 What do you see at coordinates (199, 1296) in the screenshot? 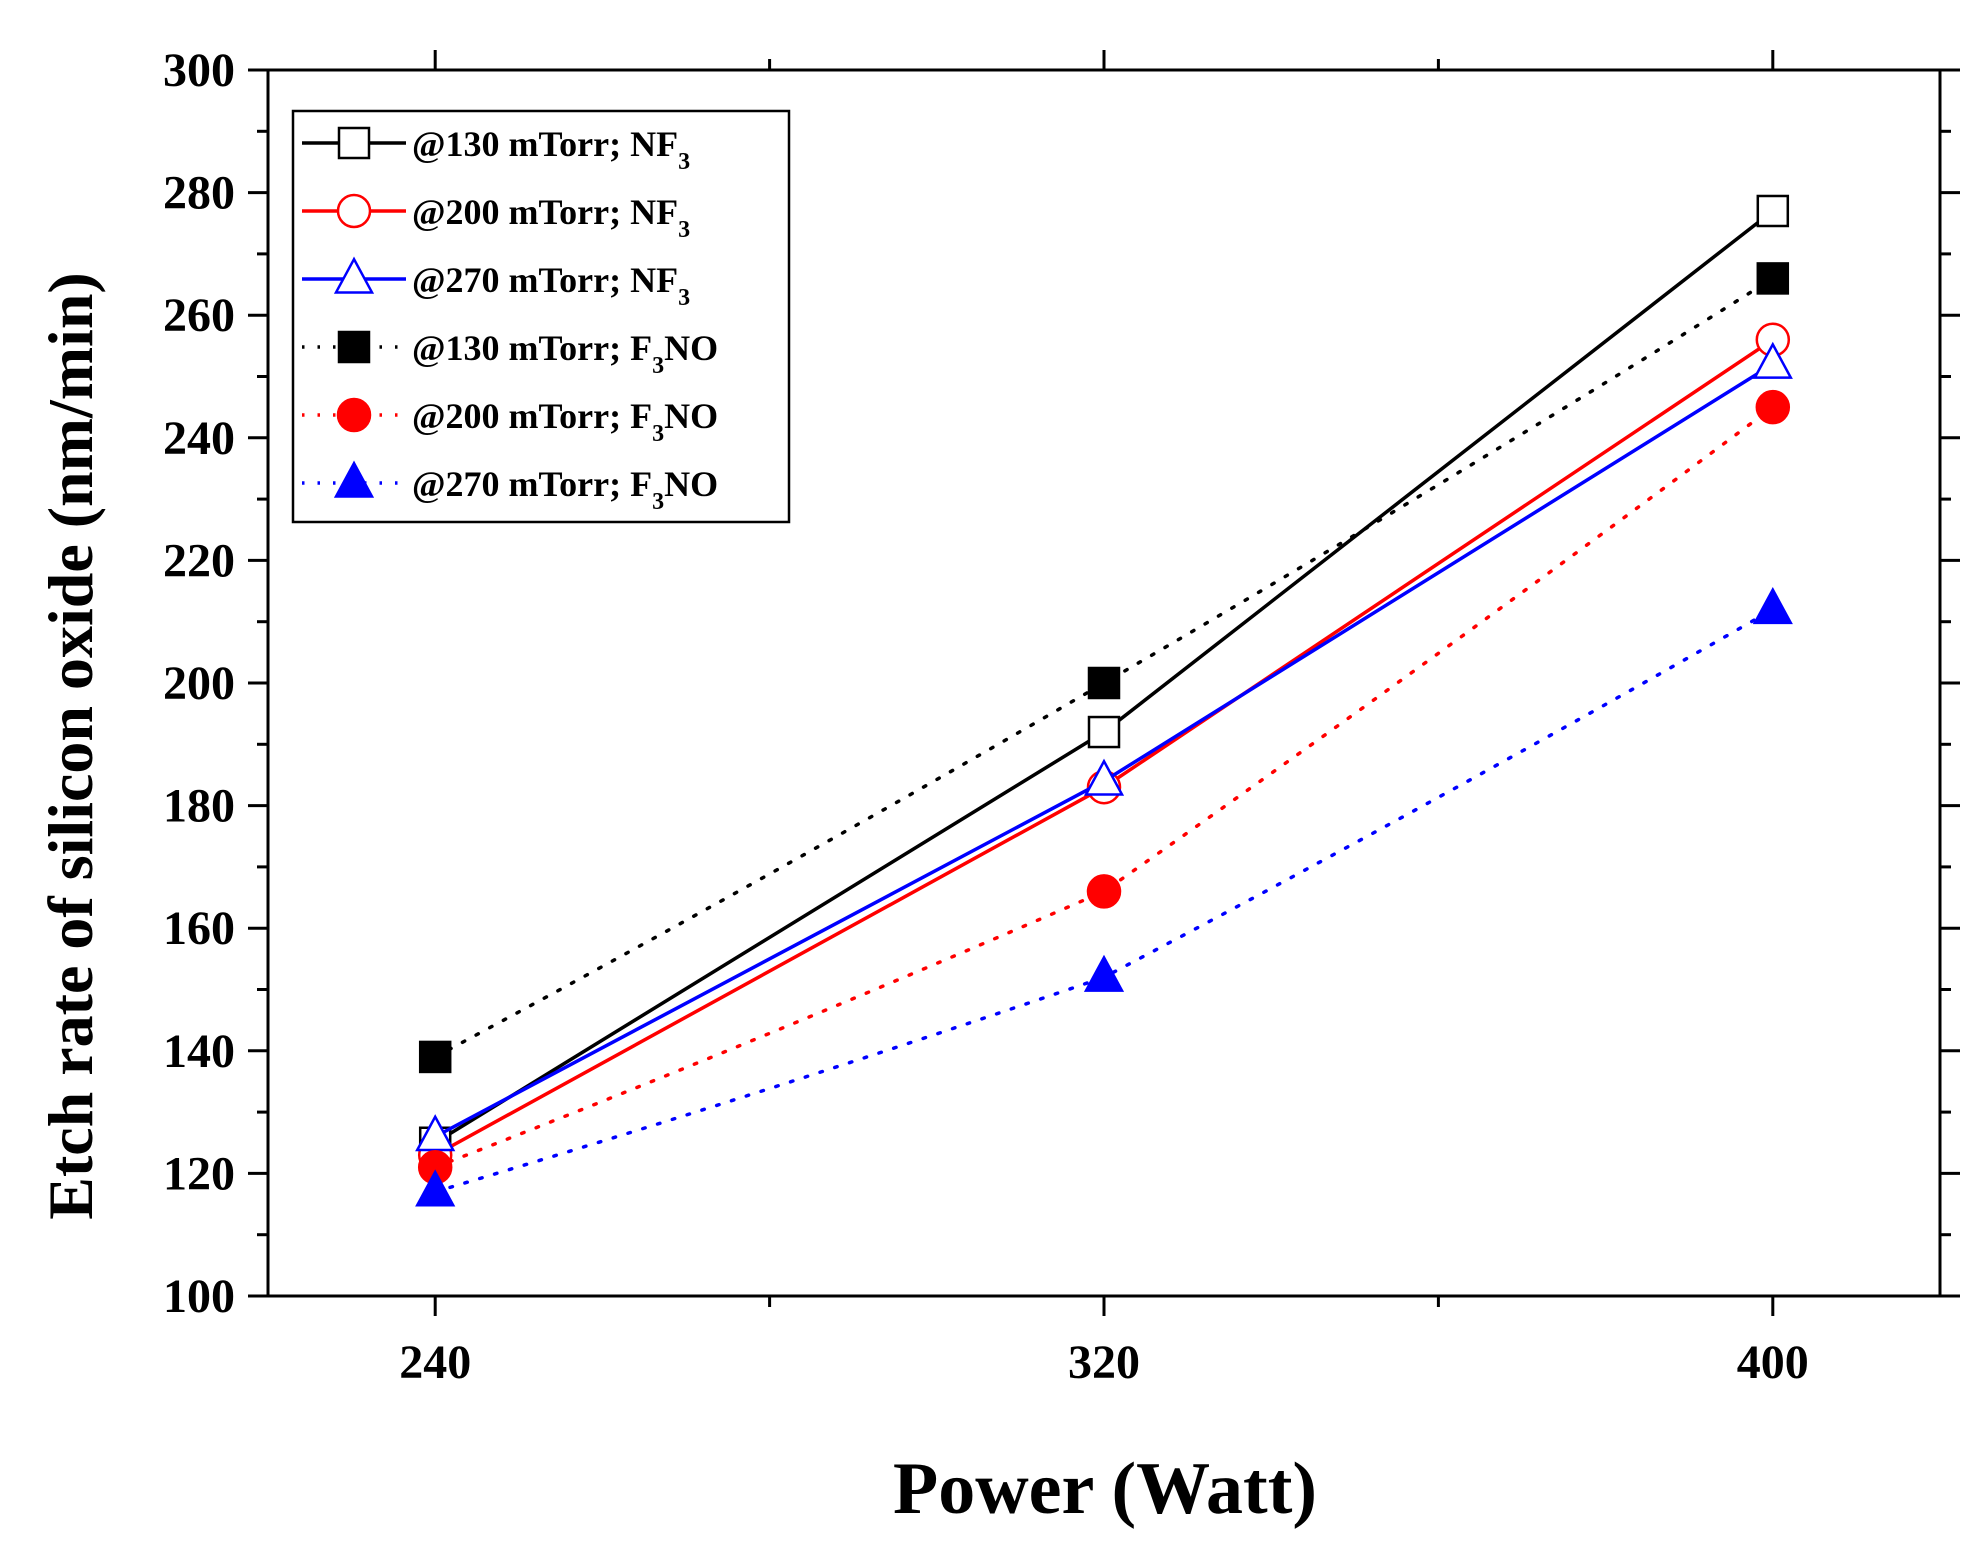
I see `y-tick-label: 100` at bounding box center [199, 1296].